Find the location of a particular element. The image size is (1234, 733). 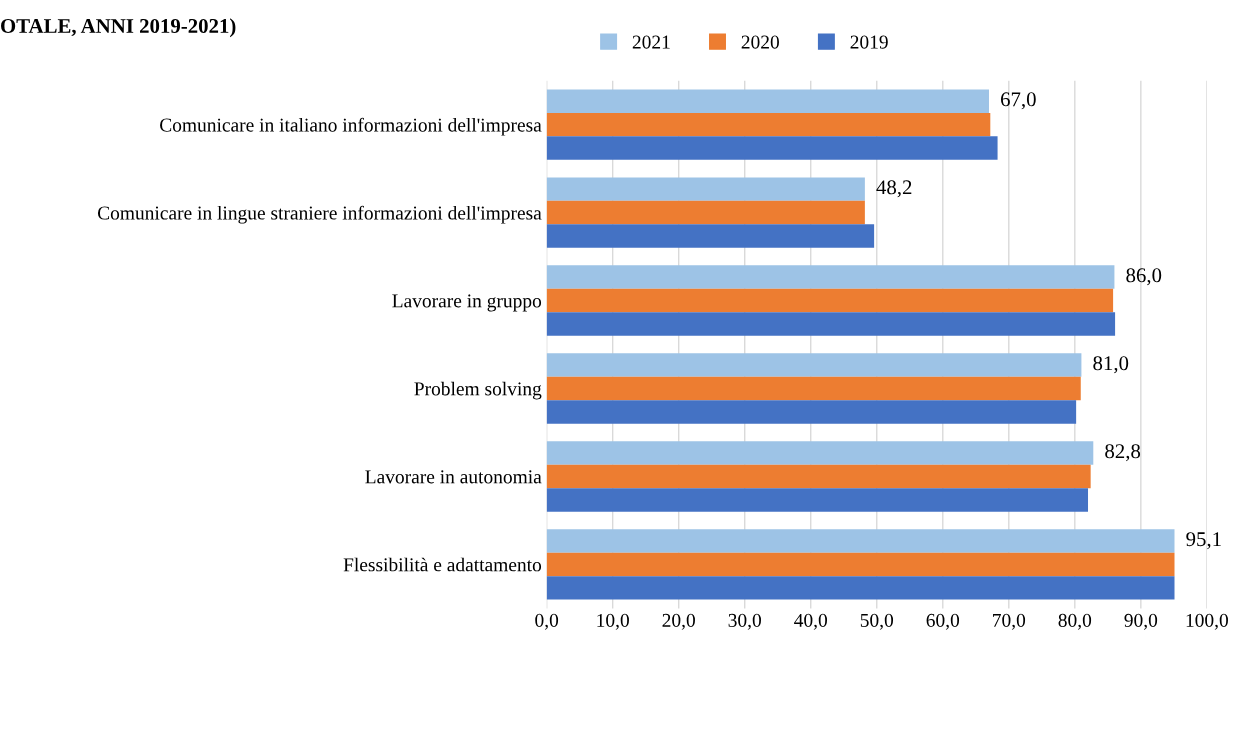

data-label: 82,8 is located at coordinates (1123, 453).